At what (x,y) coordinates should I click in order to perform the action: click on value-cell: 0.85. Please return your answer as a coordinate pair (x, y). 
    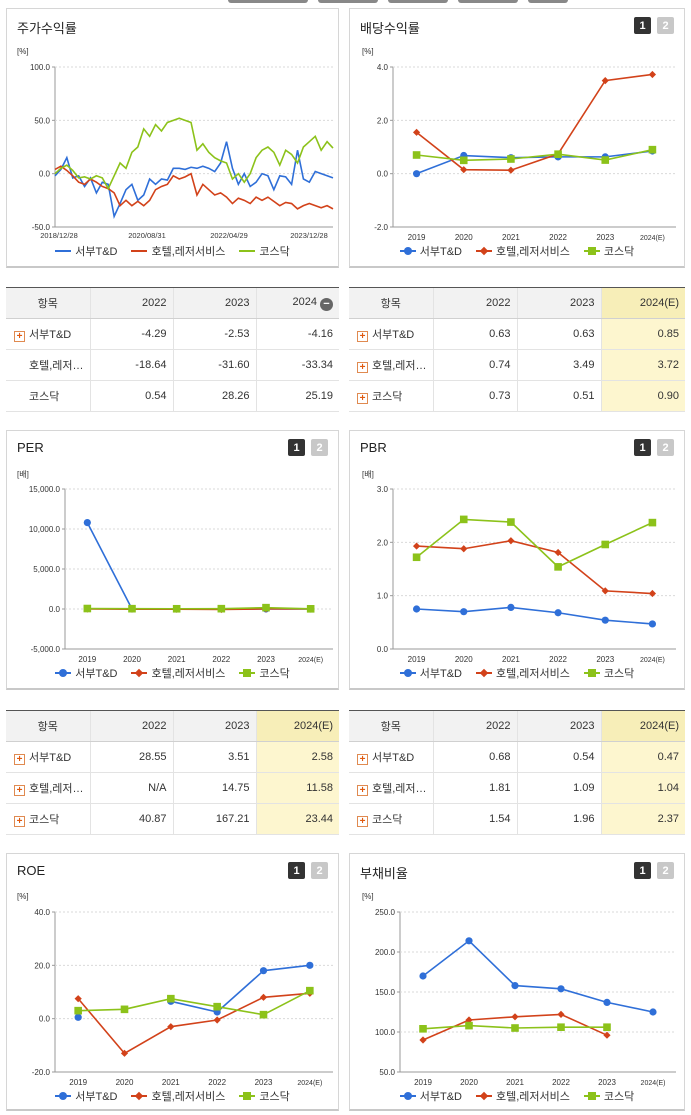
    Looking at the image, I should click on (642, 334).